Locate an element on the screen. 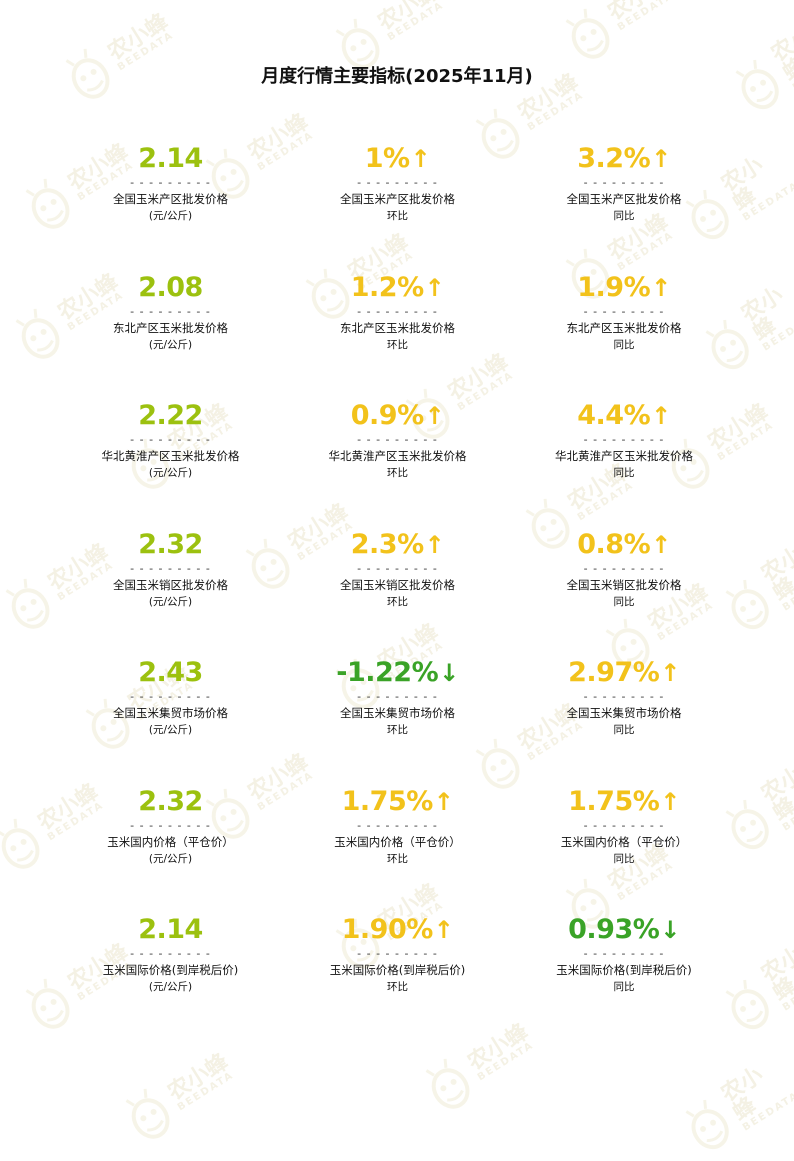  indicator-value: 4.4%↑ is located at coordinates (624, 416).